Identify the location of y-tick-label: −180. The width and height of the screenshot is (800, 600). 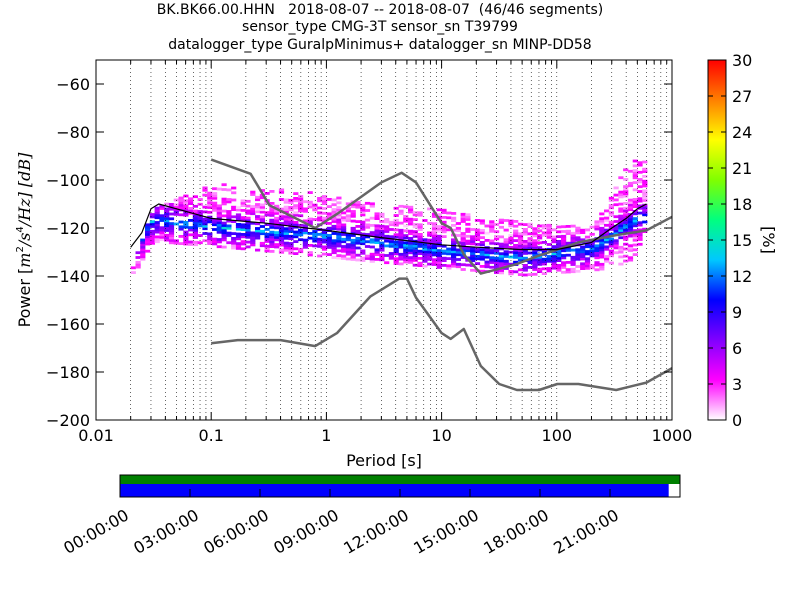
(68, 372).